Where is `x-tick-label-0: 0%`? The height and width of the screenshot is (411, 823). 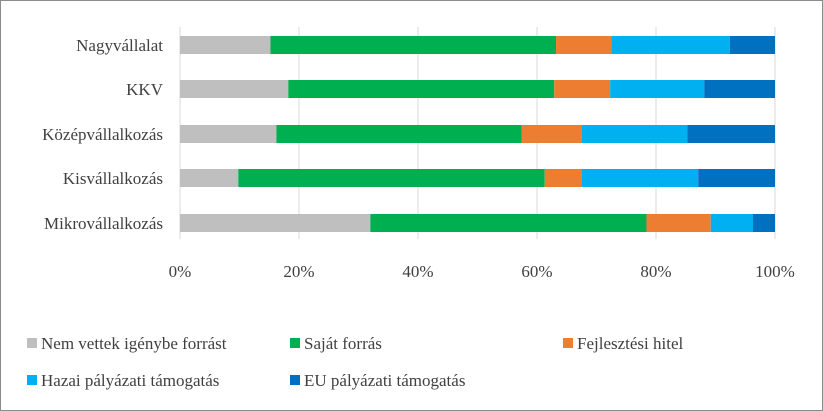
x-tick-label-0: 0% is located at coordinates (180, 271).